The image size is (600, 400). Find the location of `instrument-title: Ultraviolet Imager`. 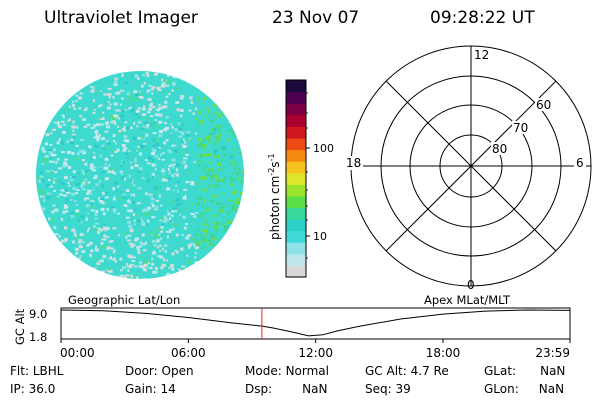

instrument-title: Ultraviolet Imager is located at coordinates (121, 18).